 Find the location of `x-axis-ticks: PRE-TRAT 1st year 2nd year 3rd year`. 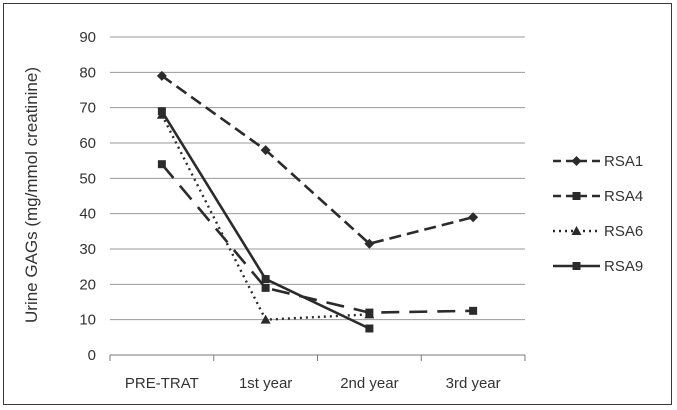

x-axis-ticks: PRE-TRAT 1st year 2nd year 3rd year is located at coordinates (317, 373).